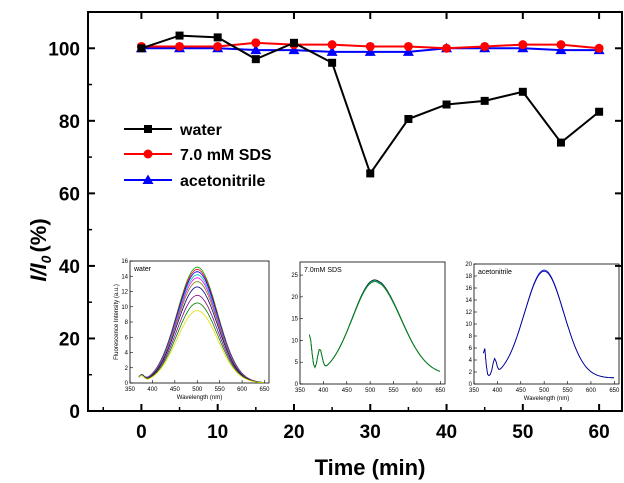 The image size is (624, 483). I want to click on inset-y-tick-label: 6, so click(127, 338).